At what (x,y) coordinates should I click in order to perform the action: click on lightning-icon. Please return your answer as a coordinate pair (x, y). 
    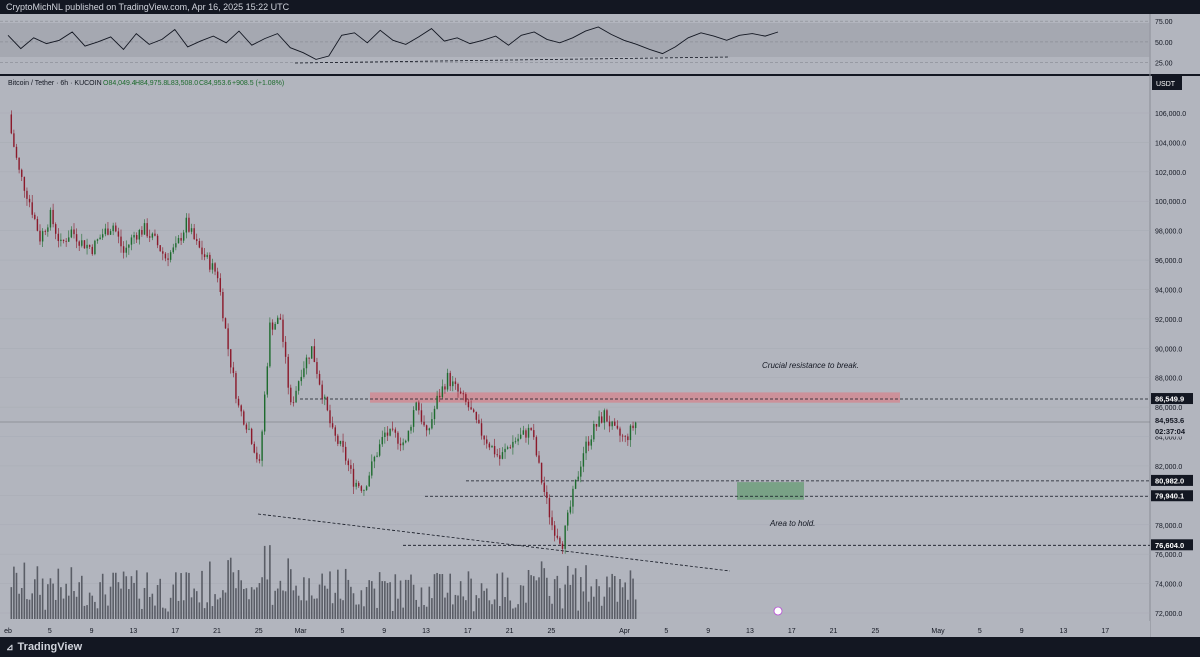
    Looking at the image, I should click on (778, 611).